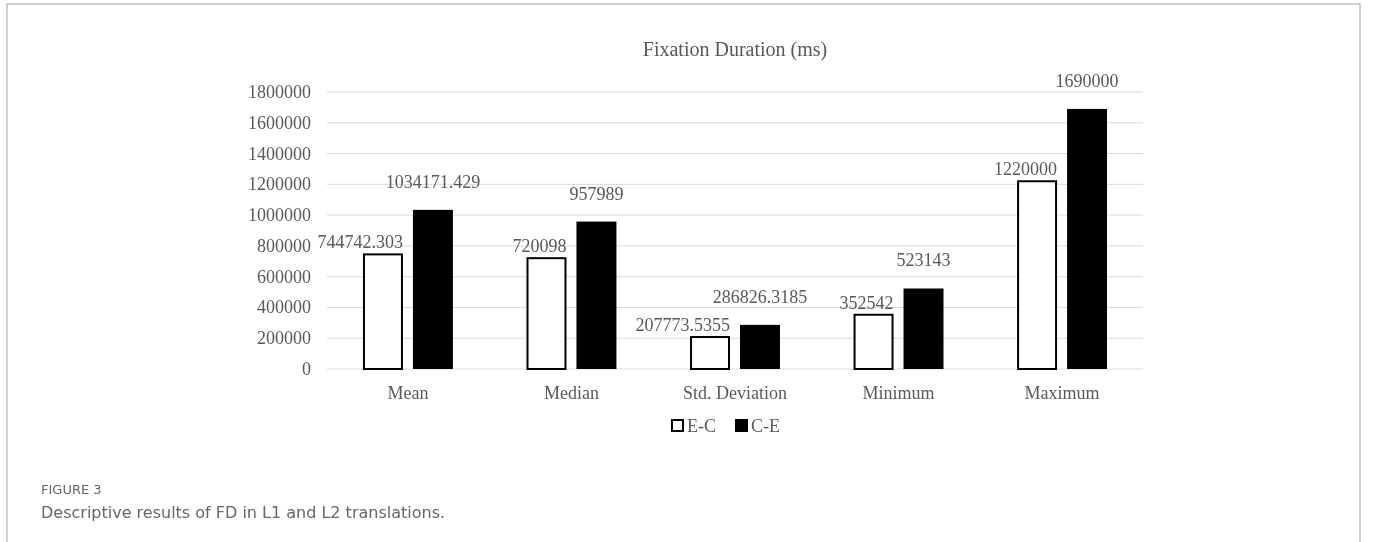  Describe the element at coordinates (898, 393) in the screenshot. I see `x-tick-label: Minimum` at that location.